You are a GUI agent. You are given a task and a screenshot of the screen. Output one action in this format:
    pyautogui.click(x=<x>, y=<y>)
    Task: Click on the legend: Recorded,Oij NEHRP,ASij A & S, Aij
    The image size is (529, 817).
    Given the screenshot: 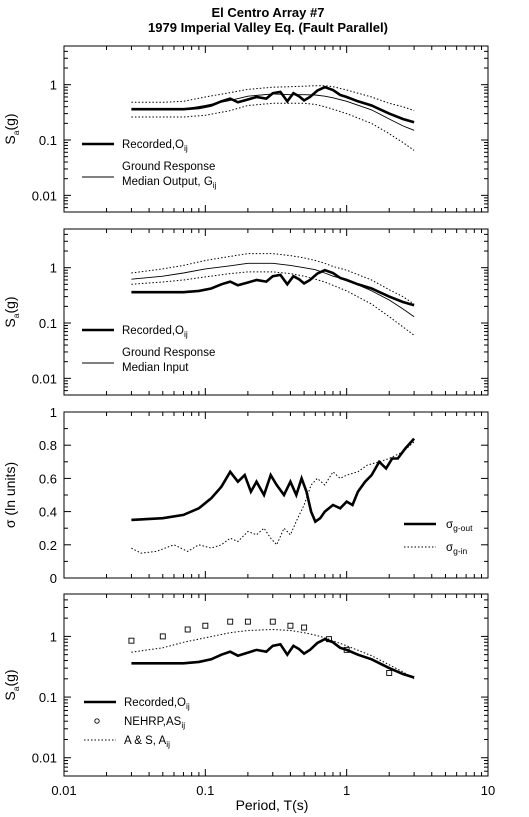 What is the action you would take?
    pyautogui.click(x=137, y=723)
    